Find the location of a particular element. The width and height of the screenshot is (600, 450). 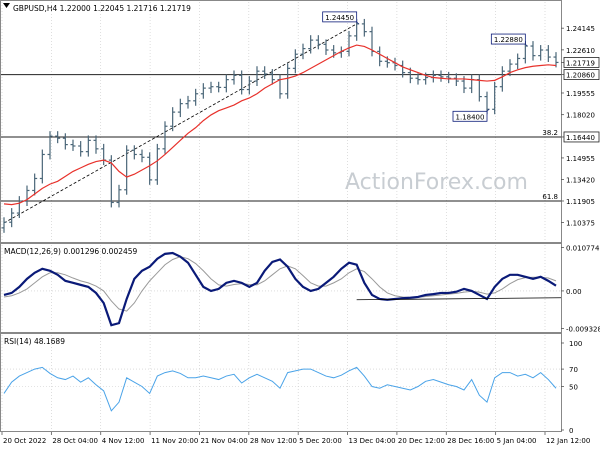

time-tick-label: 28 Oct 04:00 is located at coordinates (75, 441).